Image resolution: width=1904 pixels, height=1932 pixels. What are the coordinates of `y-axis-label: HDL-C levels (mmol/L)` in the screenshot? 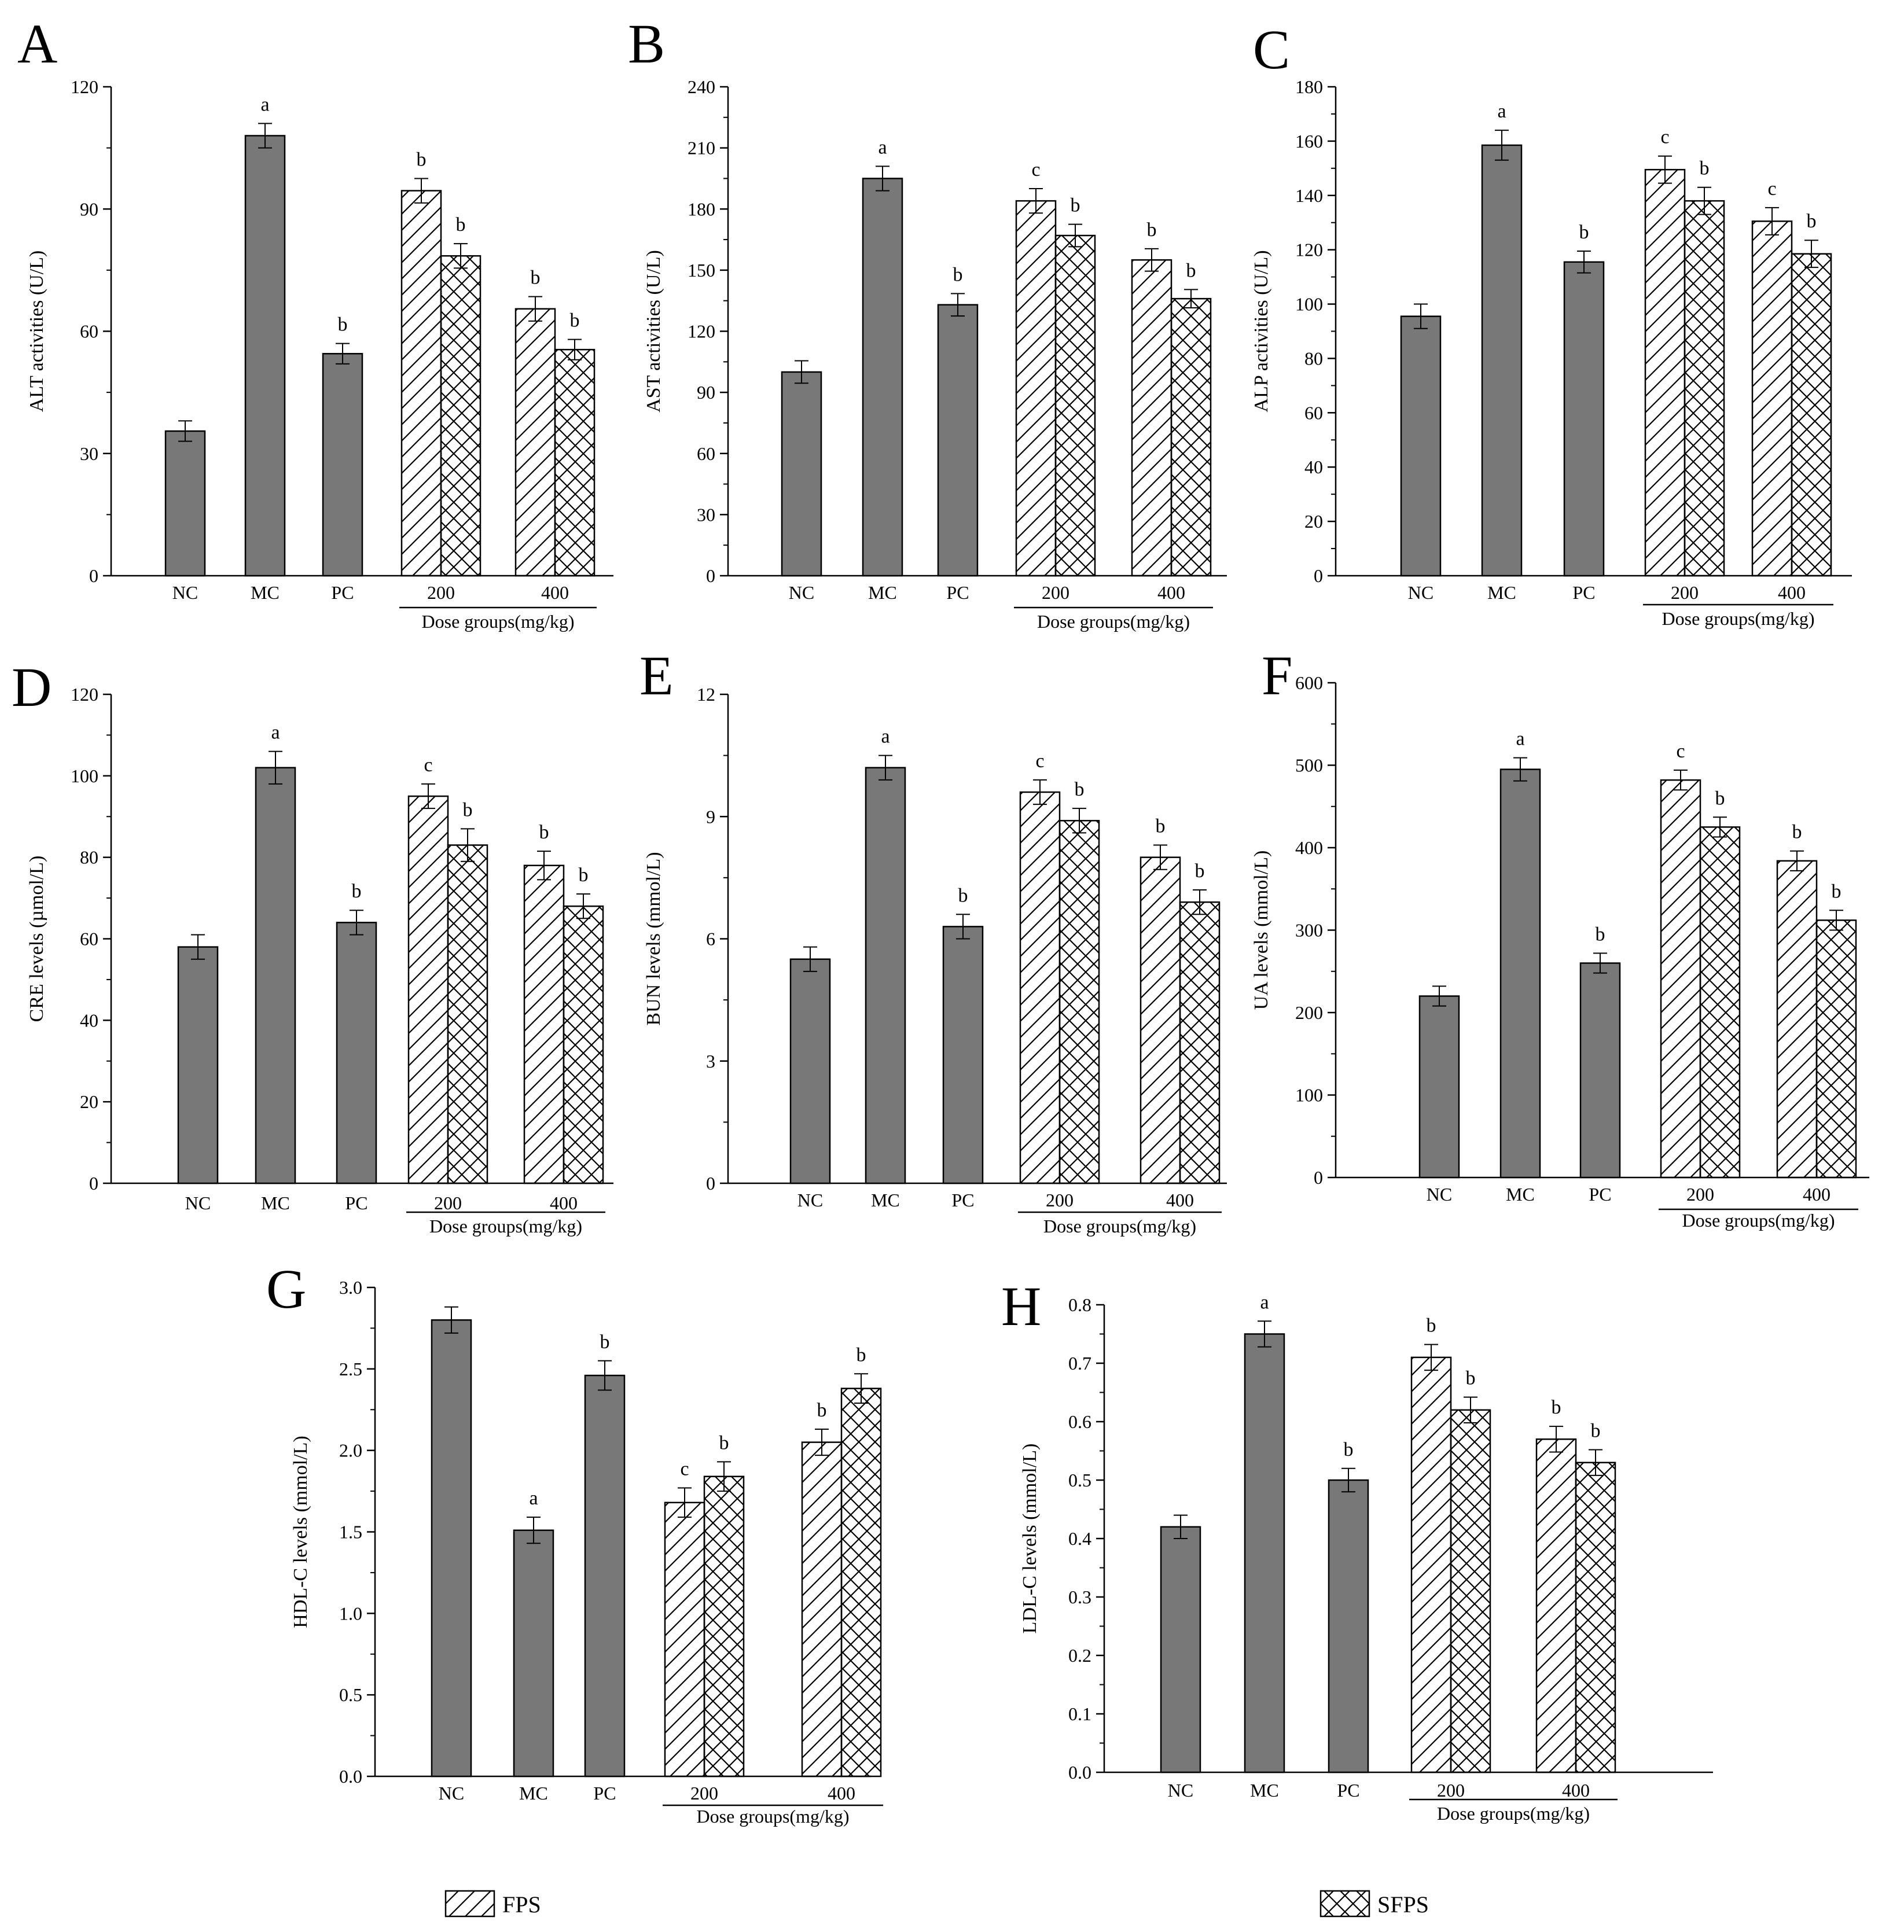 It's located at (300, 1532).